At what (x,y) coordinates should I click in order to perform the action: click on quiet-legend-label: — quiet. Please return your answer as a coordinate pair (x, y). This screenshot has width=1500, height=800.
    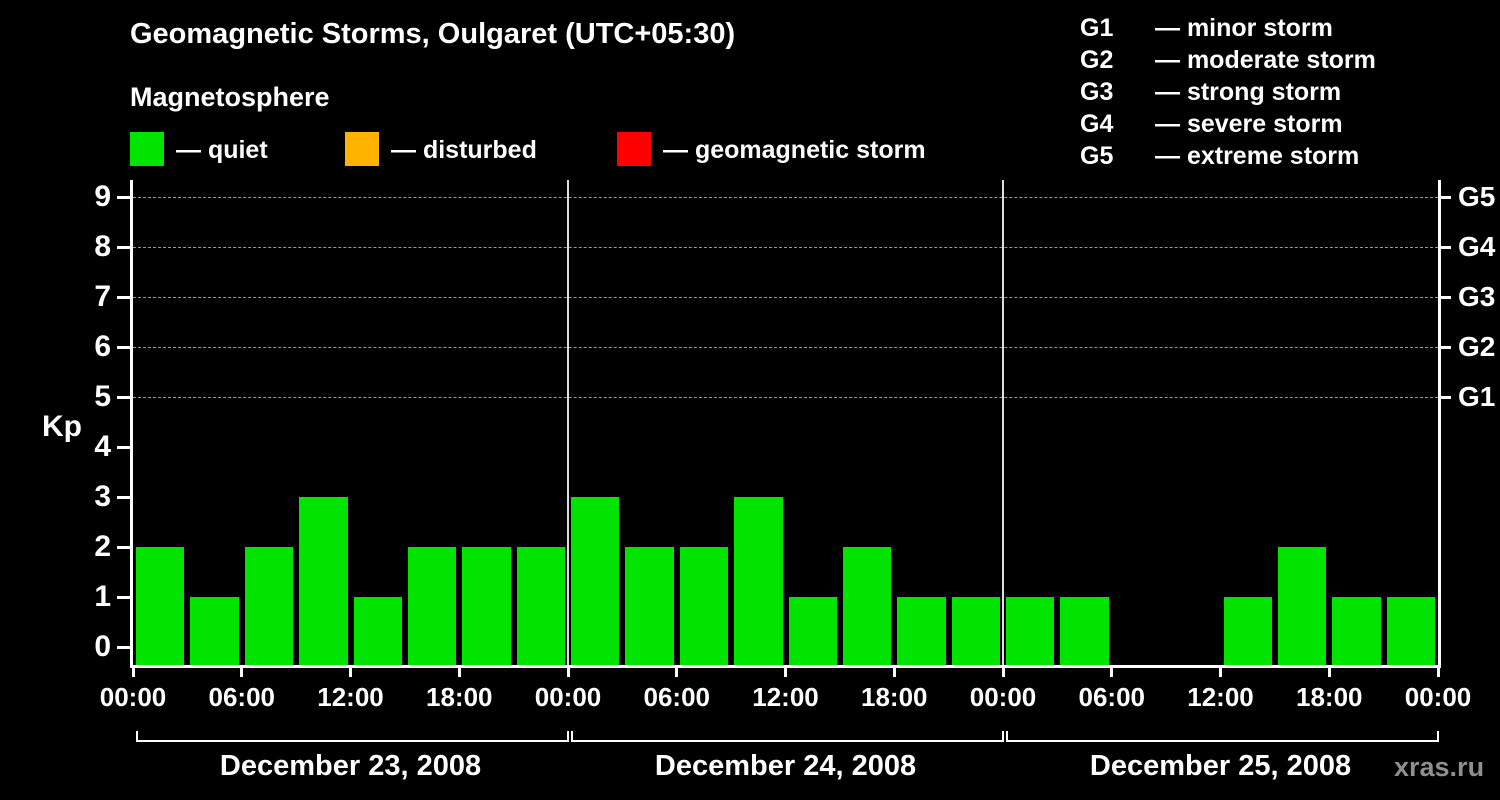
    Looking at the image, I should click on (222, 150).